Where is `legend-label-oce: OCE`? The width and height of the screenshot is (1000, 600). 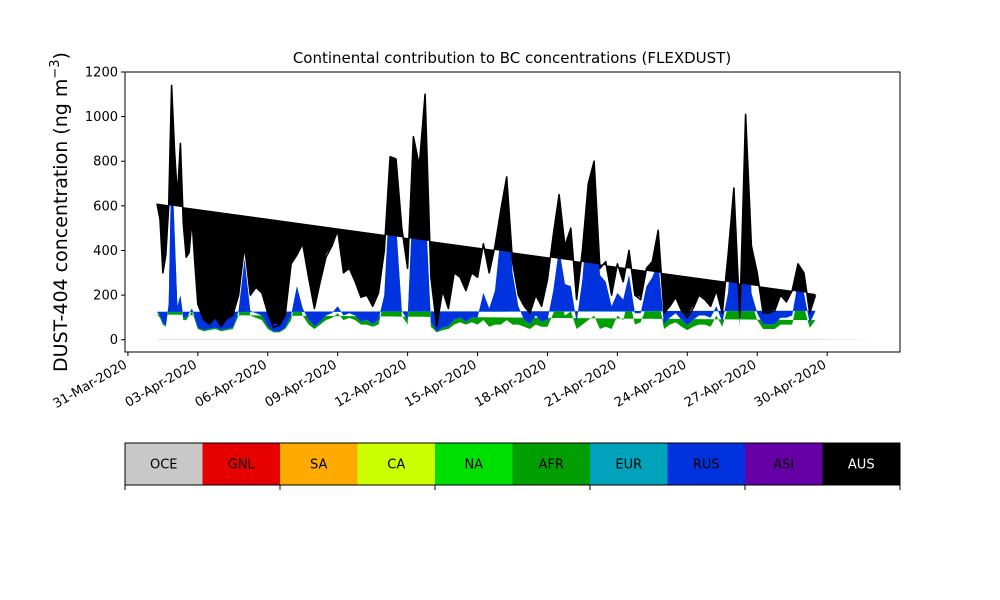
legend-label-oce: OCE is located at coordinates (164, 465).